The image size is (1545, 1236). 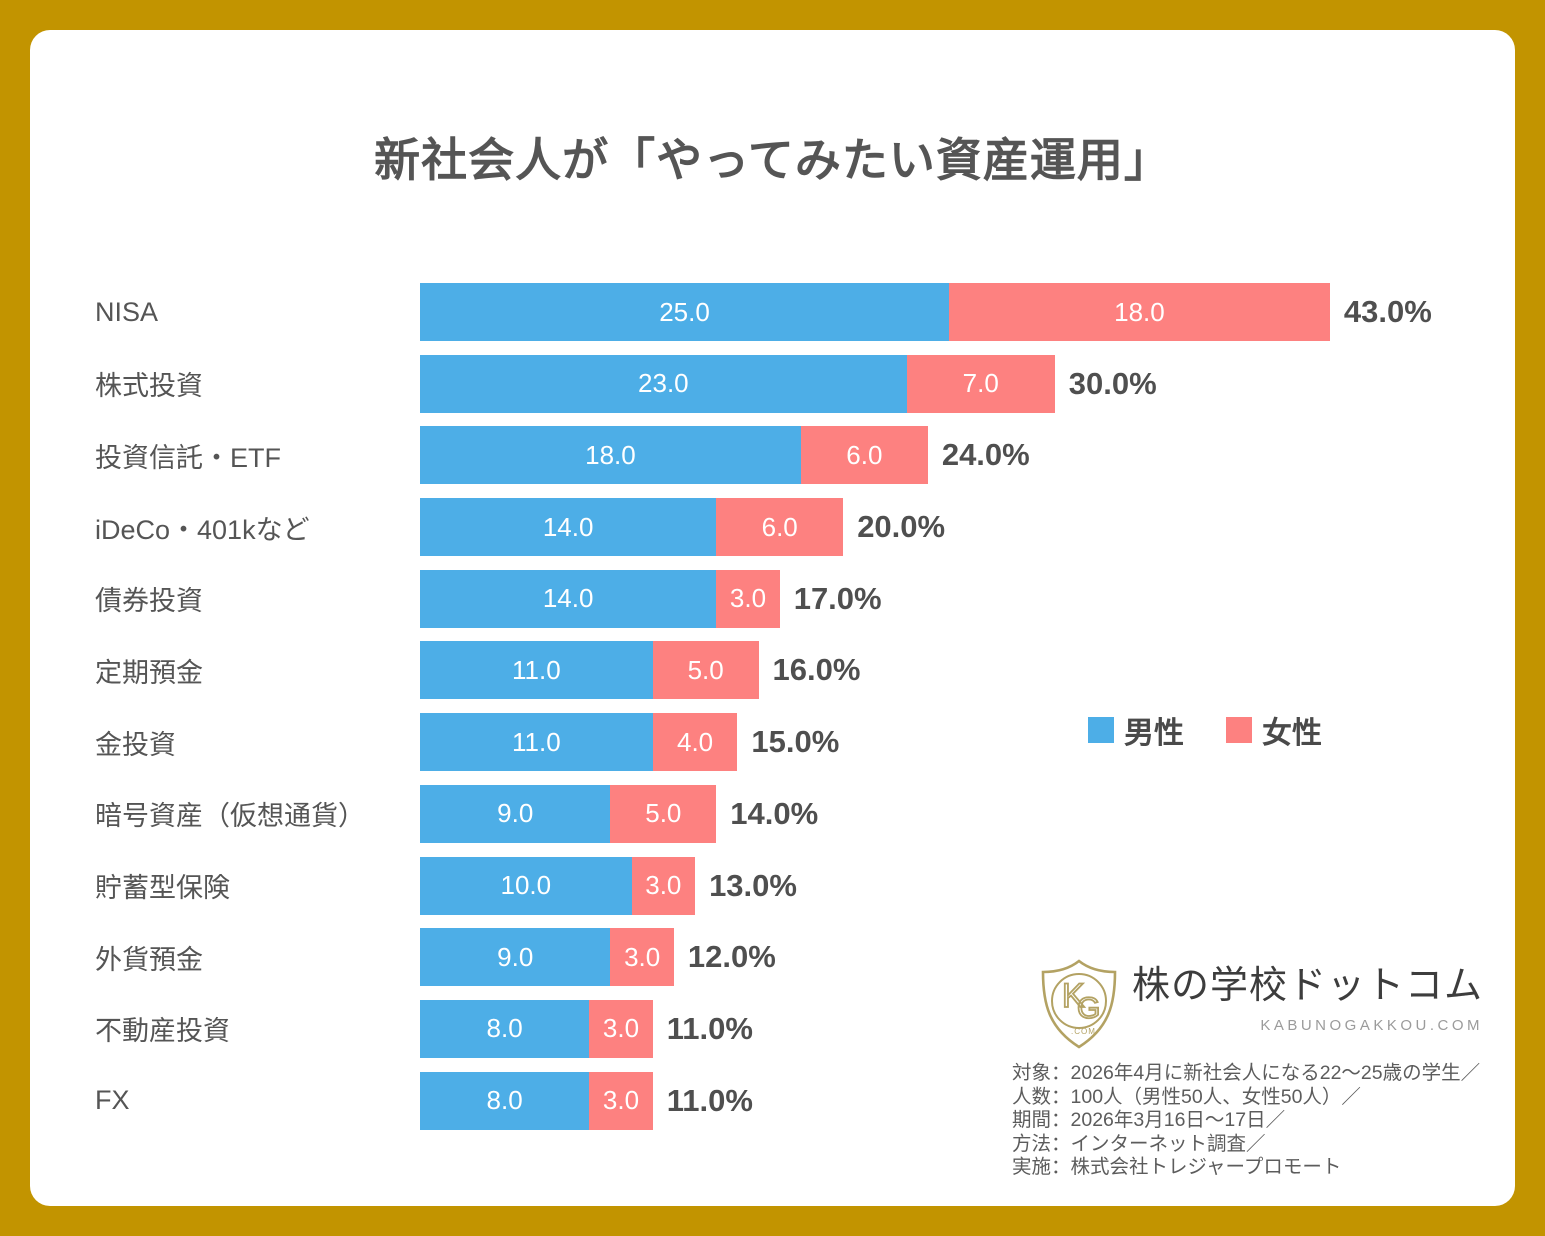 I want to click on chart-row: iDeCo・401kなど 14.0 6.0 20.0%, so click(x=763, y=527).